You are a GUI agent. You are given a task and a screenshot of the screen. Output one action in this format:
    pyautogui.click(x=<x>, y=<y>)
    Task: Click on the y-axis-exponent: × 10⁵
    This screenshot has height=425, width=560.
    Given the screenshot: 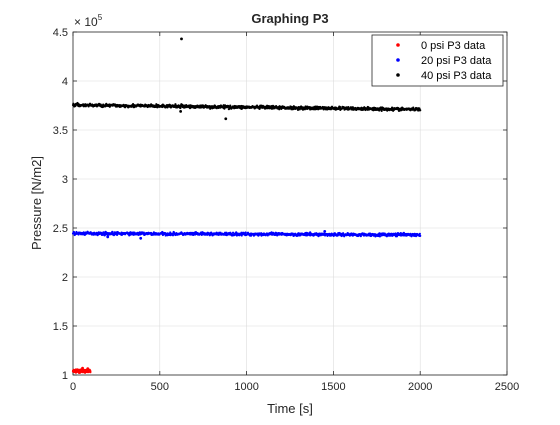 What is the action you would take?
    pyautogui.click(x=88, y=21)
    